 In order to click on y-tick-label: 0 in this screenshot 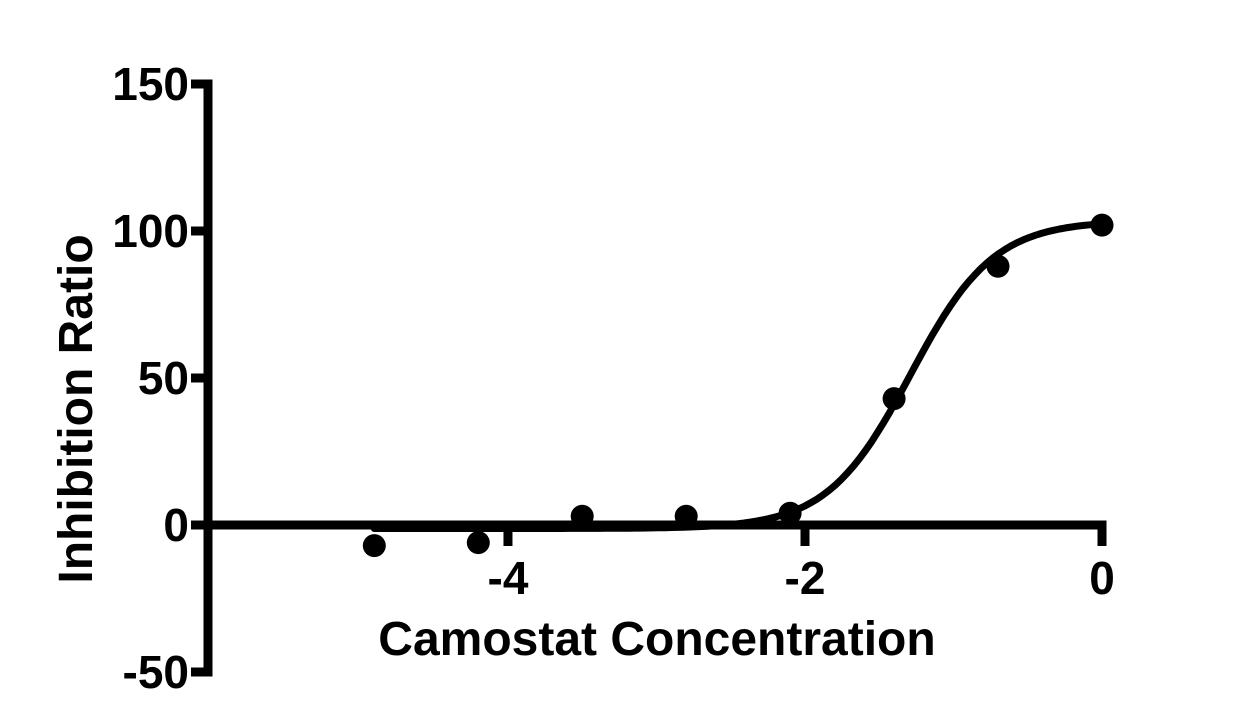, I will do `click(176, 525)`.